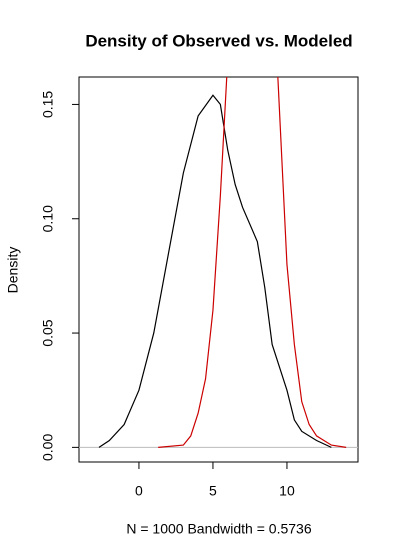  I want to click on y-tick-label: 0.00, so click(48, 447).